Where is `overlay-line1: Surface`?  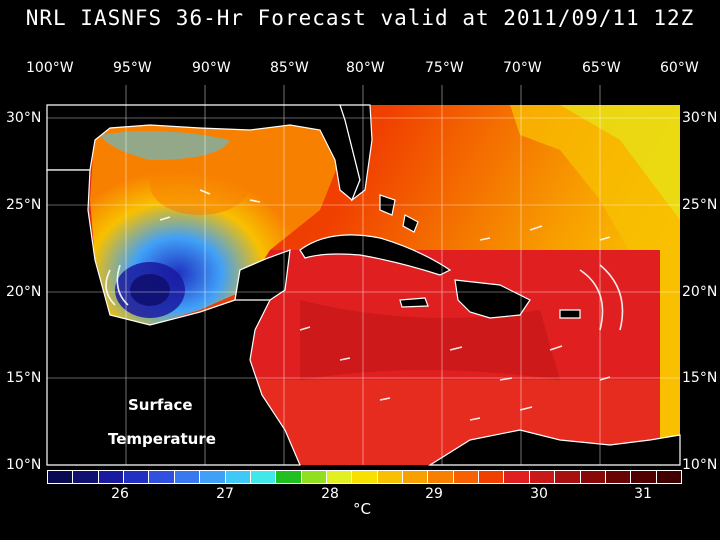
overlay-line1: Surface is located at coordinates (160, 405).